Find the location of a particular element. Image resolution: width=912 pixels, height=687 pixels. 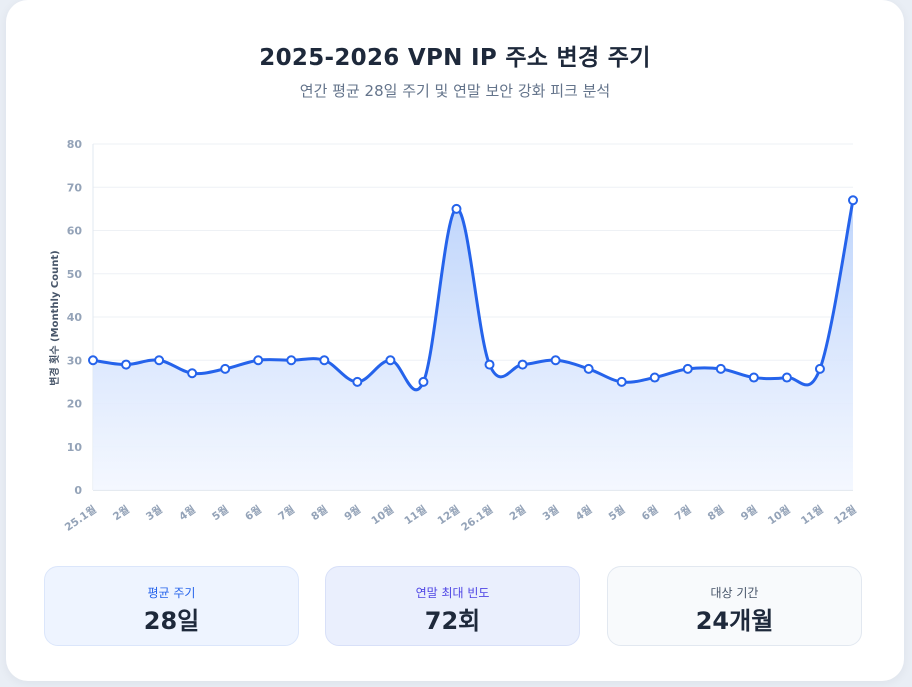

y-tick-label: 50 is located at coordinates (75, 274).